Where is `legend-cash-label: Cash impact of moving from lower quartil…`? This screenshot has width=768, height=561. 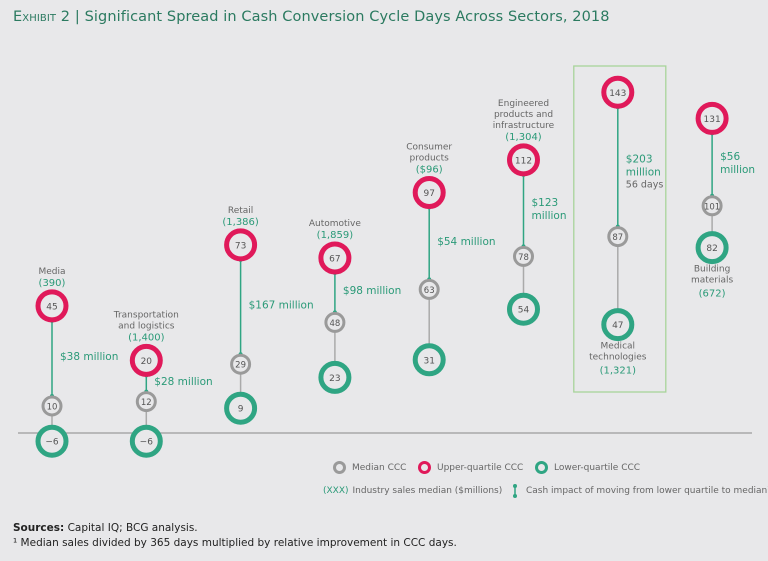 legend-cash-label: Cash impact of moving from lower quartil… is located at coordinates (647, 491).